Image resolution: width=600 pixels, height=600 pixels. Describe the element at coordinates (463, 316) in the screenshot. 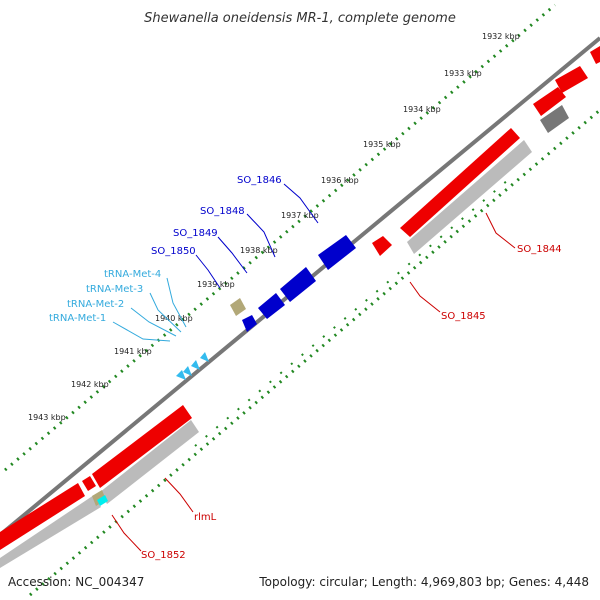

I see `gene-label: SO_1845` at that location.